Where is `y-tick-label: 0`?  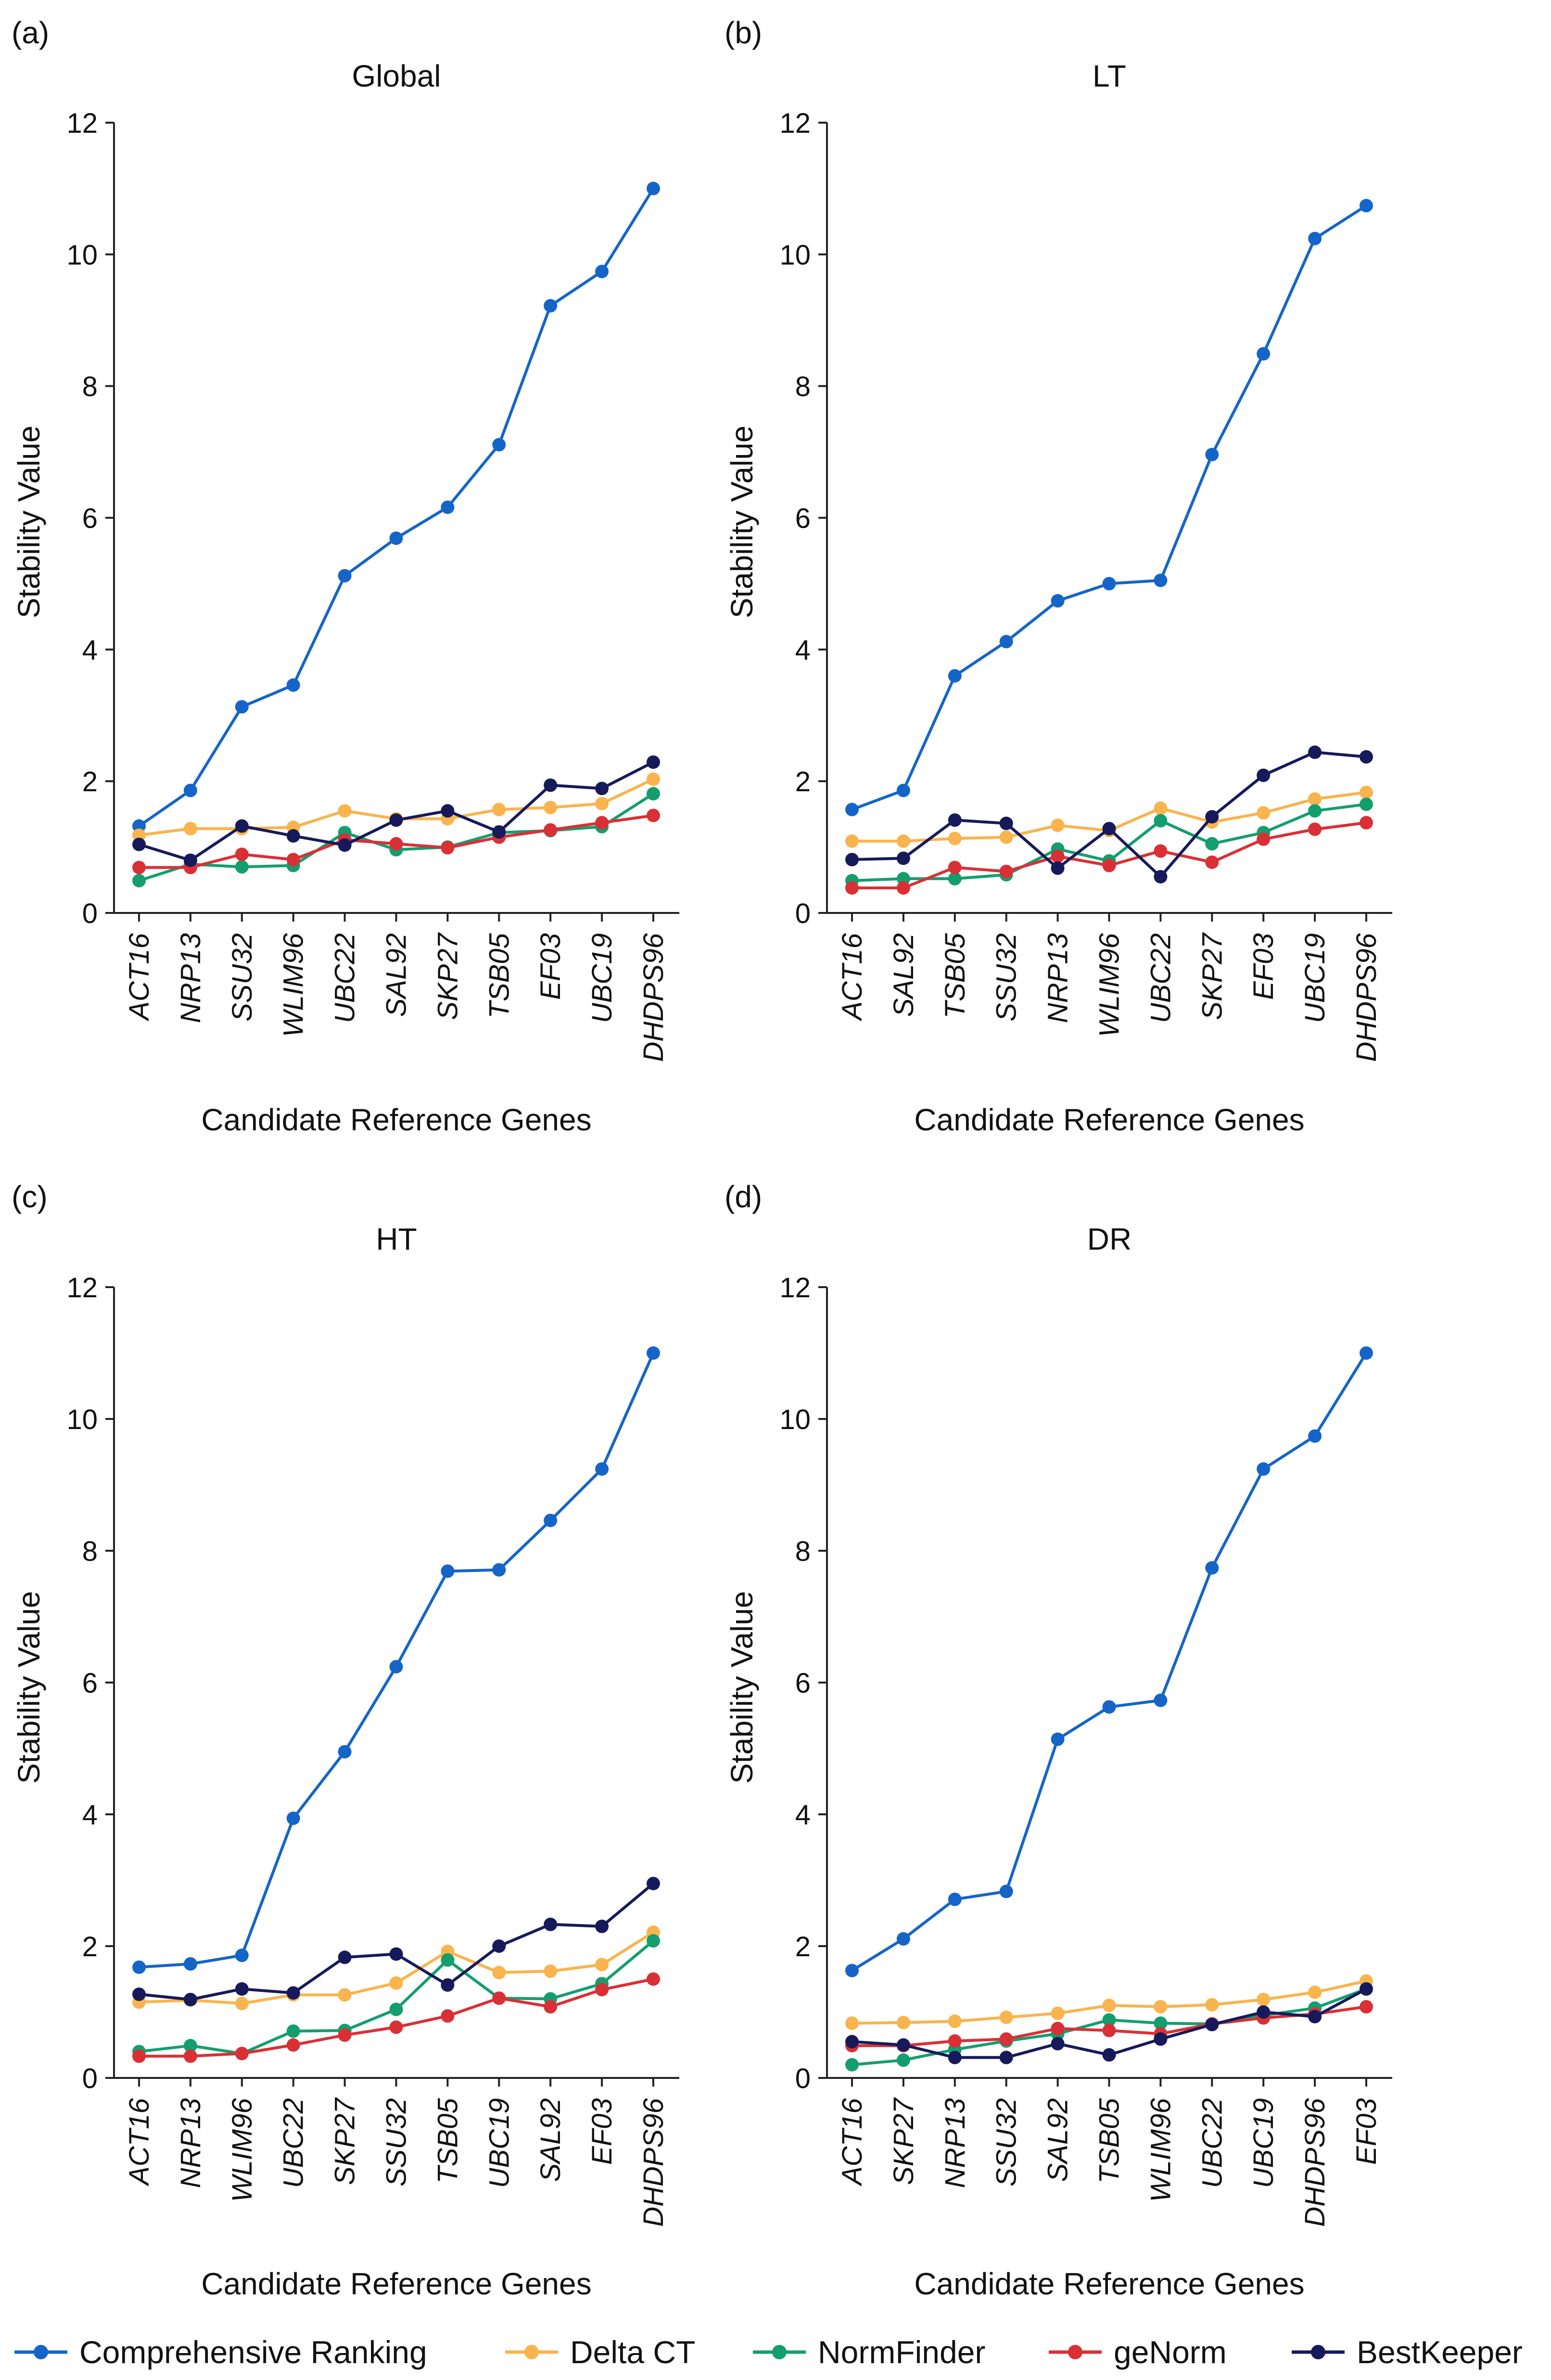
y-tick-label: 0 is located at coordinates (90, 914).